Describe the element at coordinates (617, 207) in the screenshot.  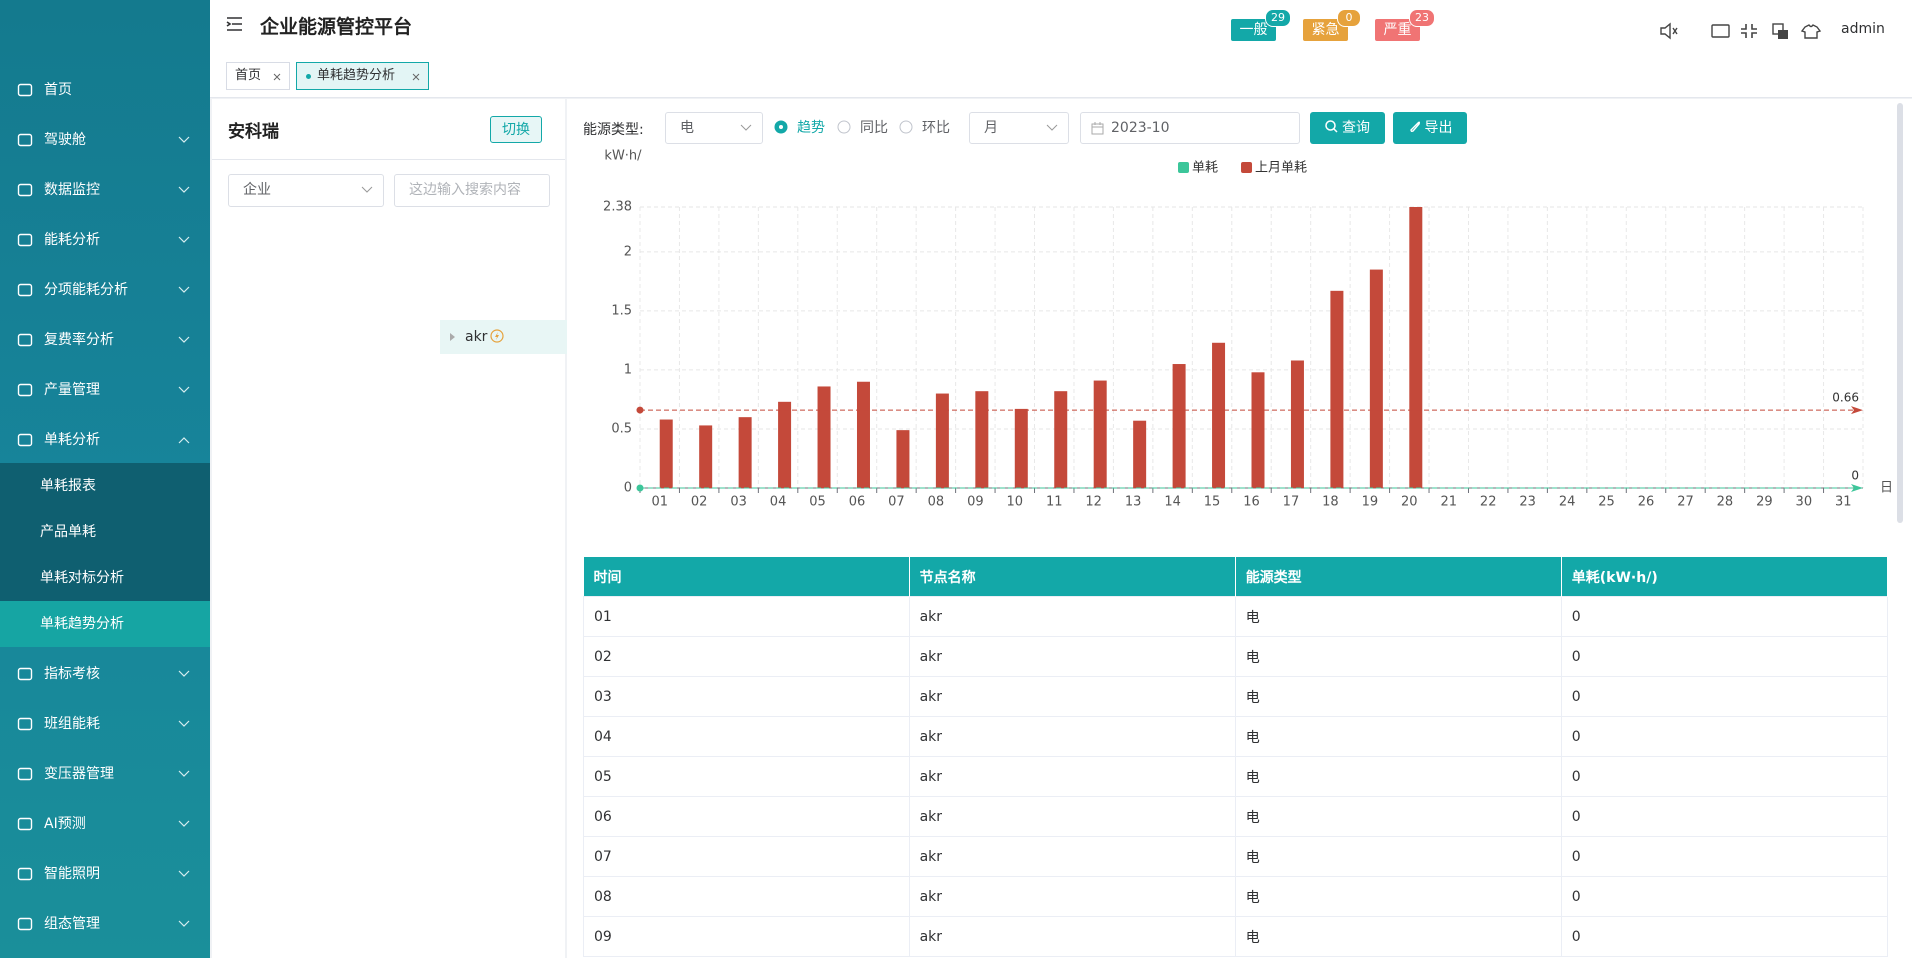
I see `y-tick-label: 2.38` at that location.